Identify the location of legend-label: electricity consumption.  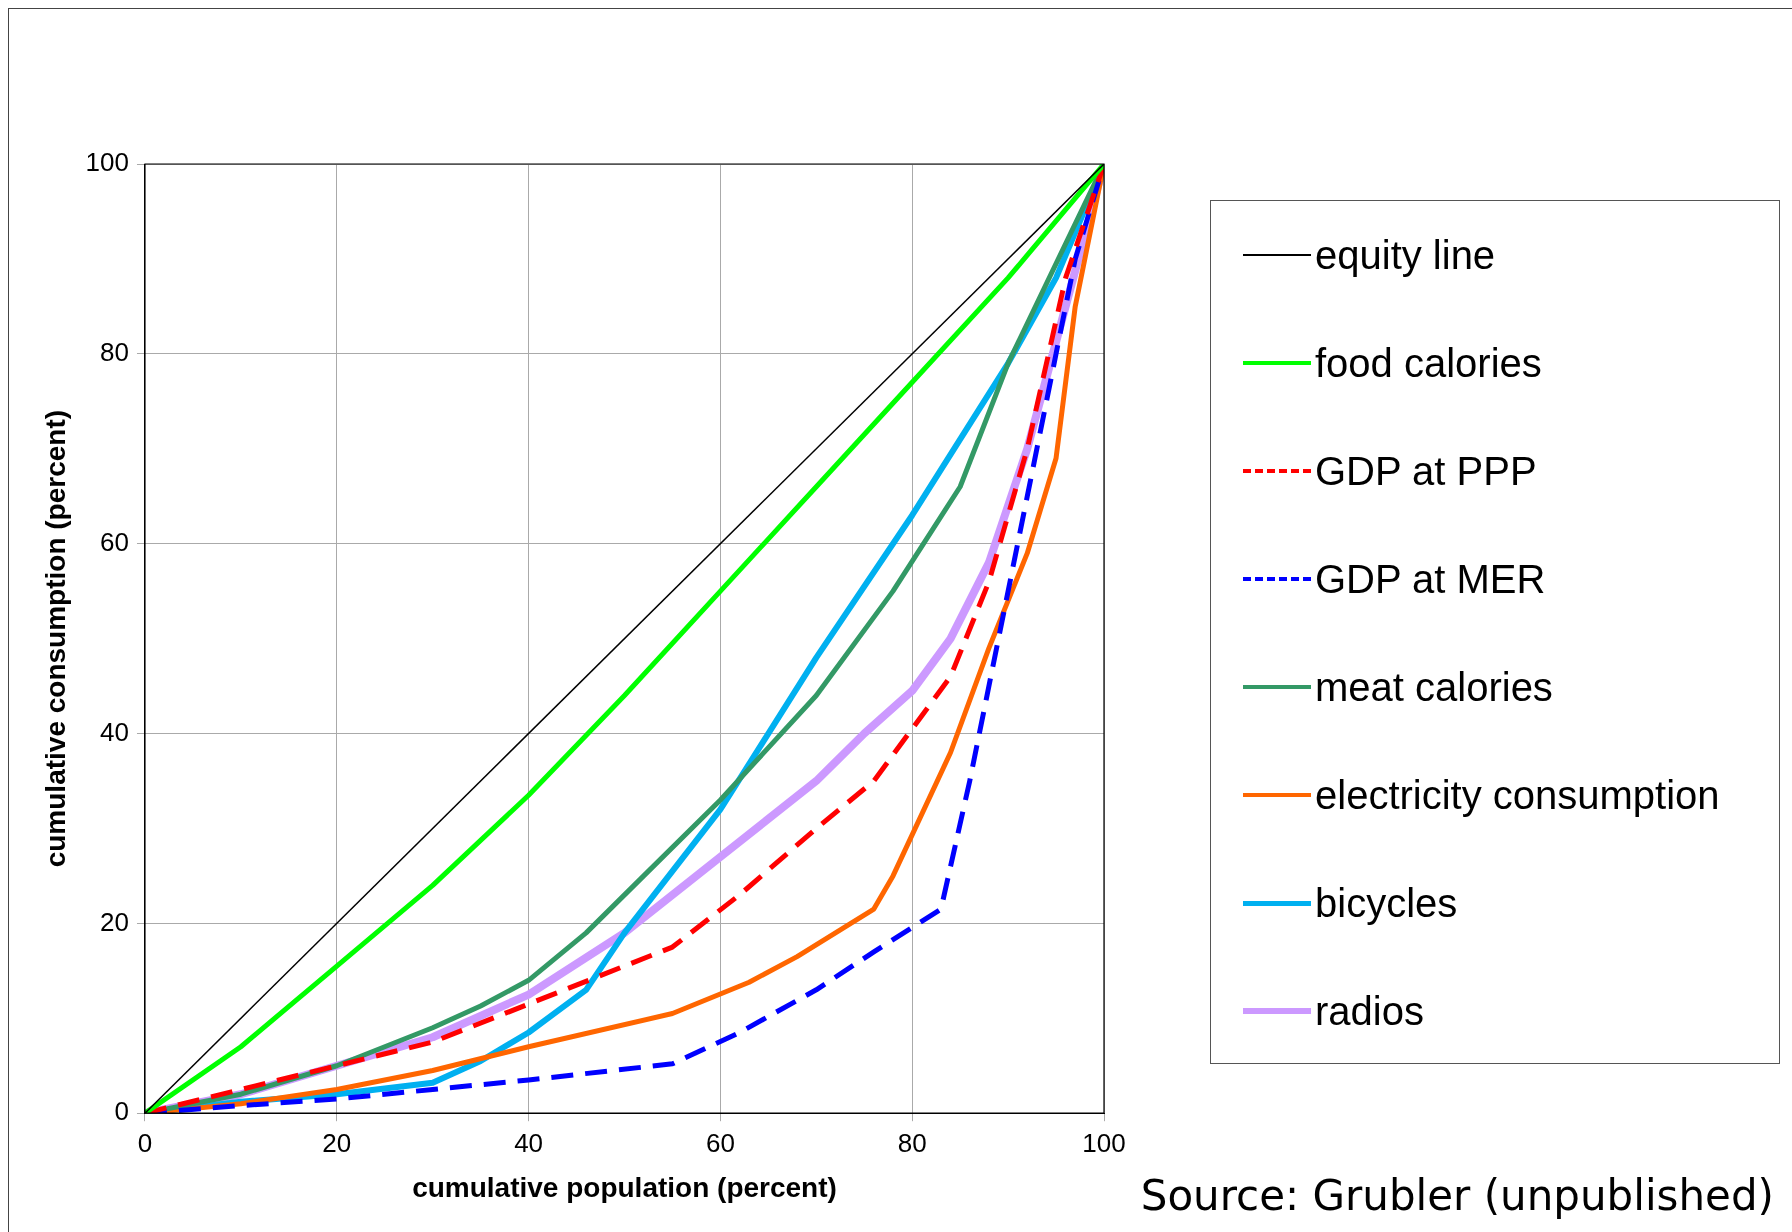
(1517, 795).